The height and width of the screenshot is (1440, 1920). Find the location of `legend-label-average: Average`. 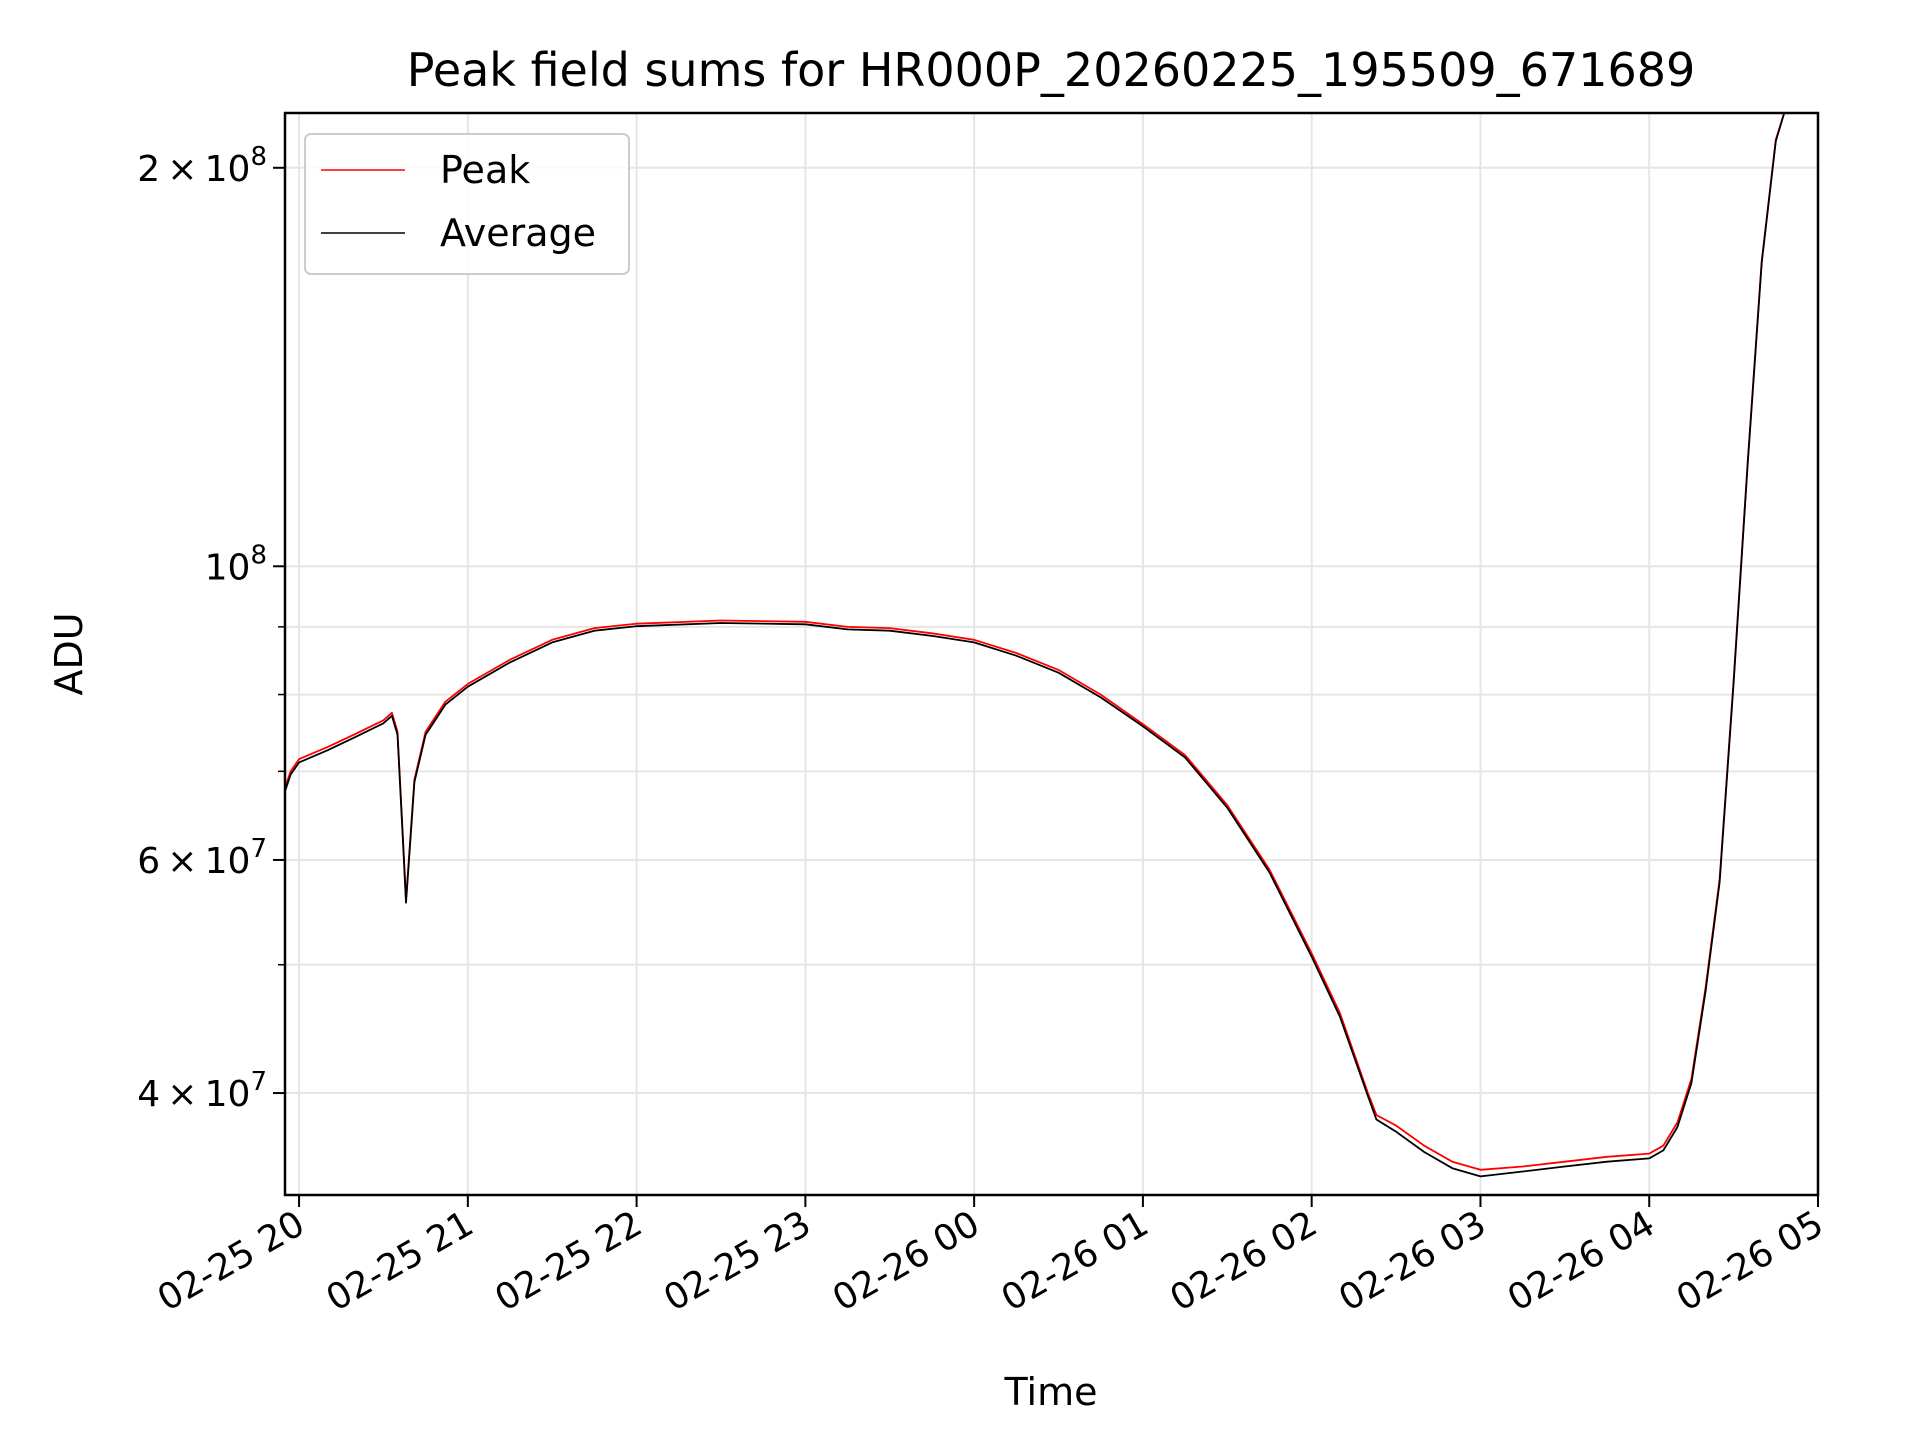

legend-label-average: Average is located at coordinates (518, 233).